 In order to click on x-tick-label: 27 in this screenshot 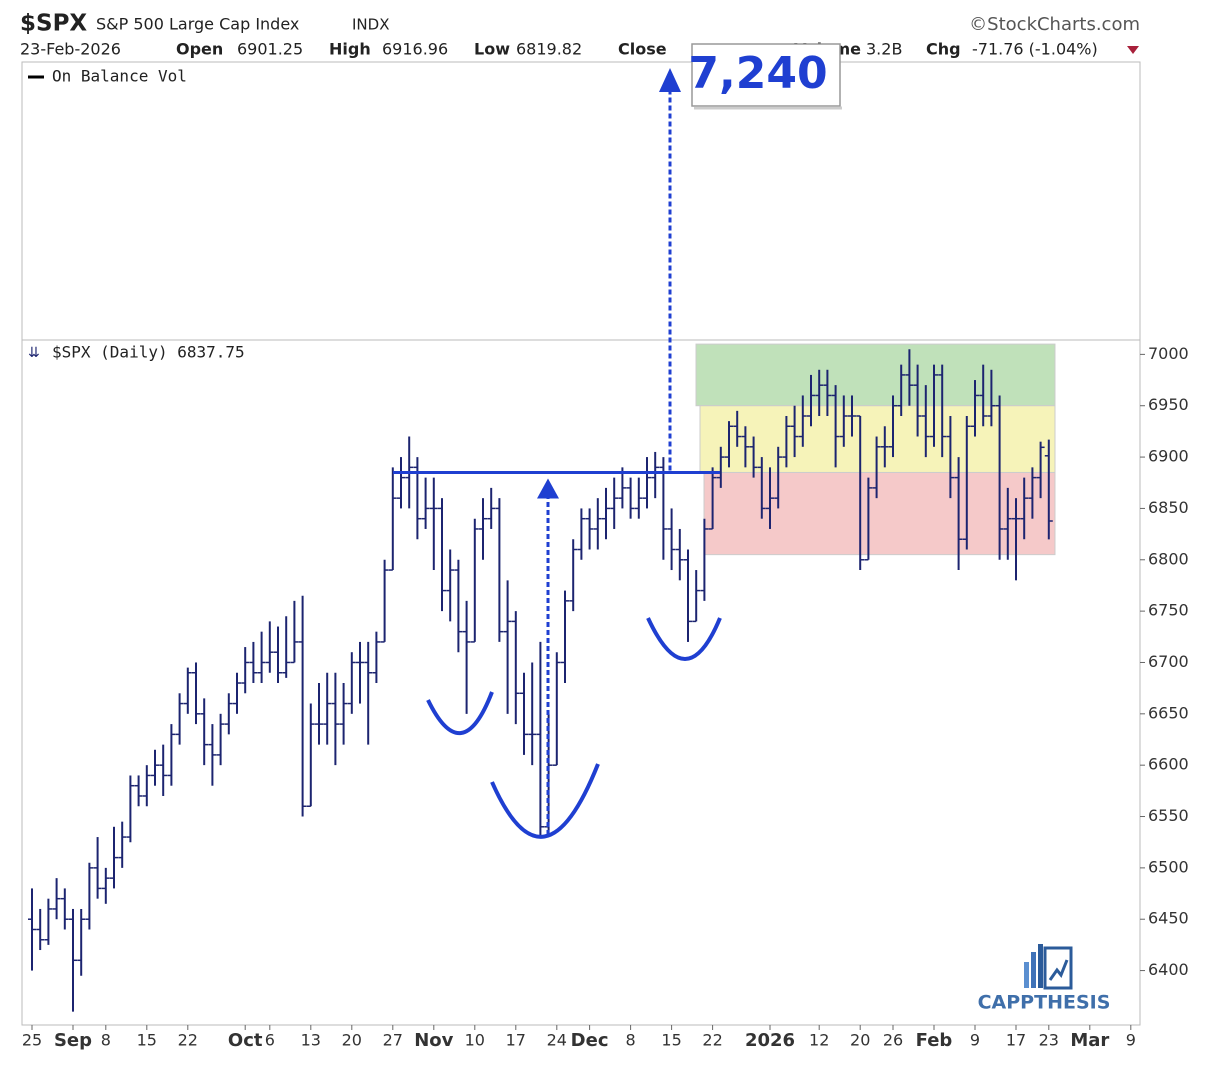, I will do `click(393, 1040)`.